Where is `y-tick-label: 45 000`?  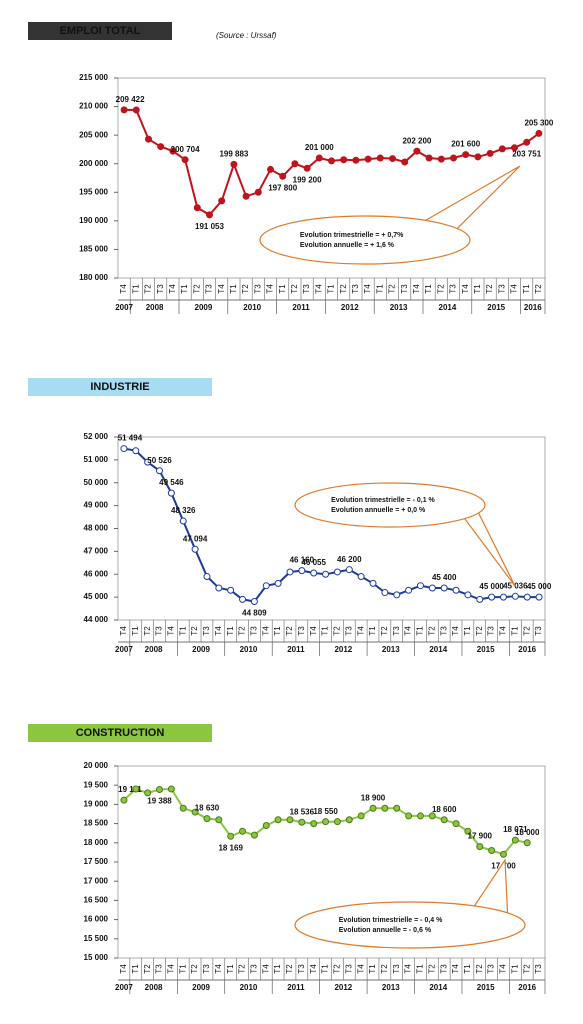 y-tick-label: 45 000 is located at coordinates (96, 596).